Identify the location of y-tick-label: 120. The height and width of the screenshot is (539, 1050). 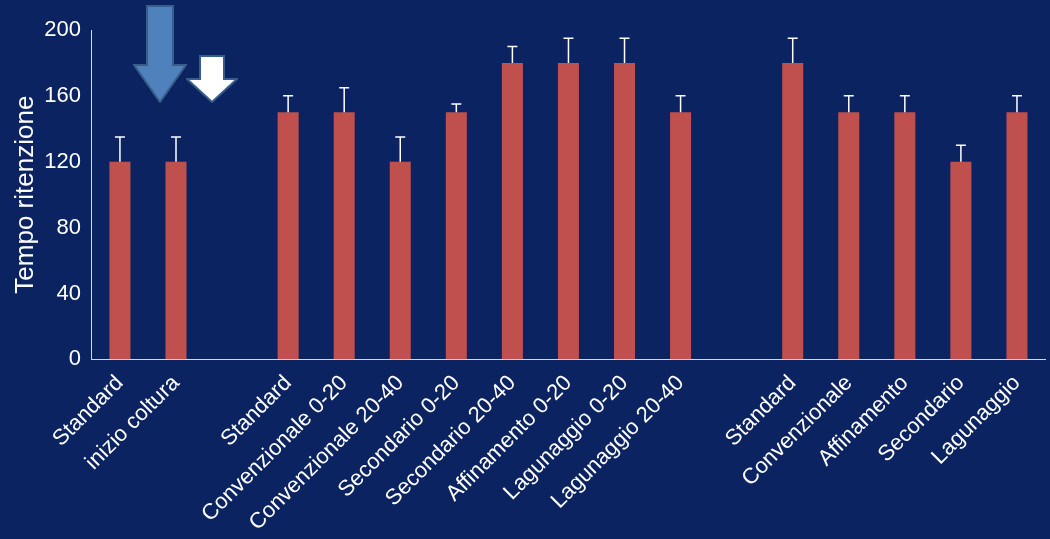
(62, 160).